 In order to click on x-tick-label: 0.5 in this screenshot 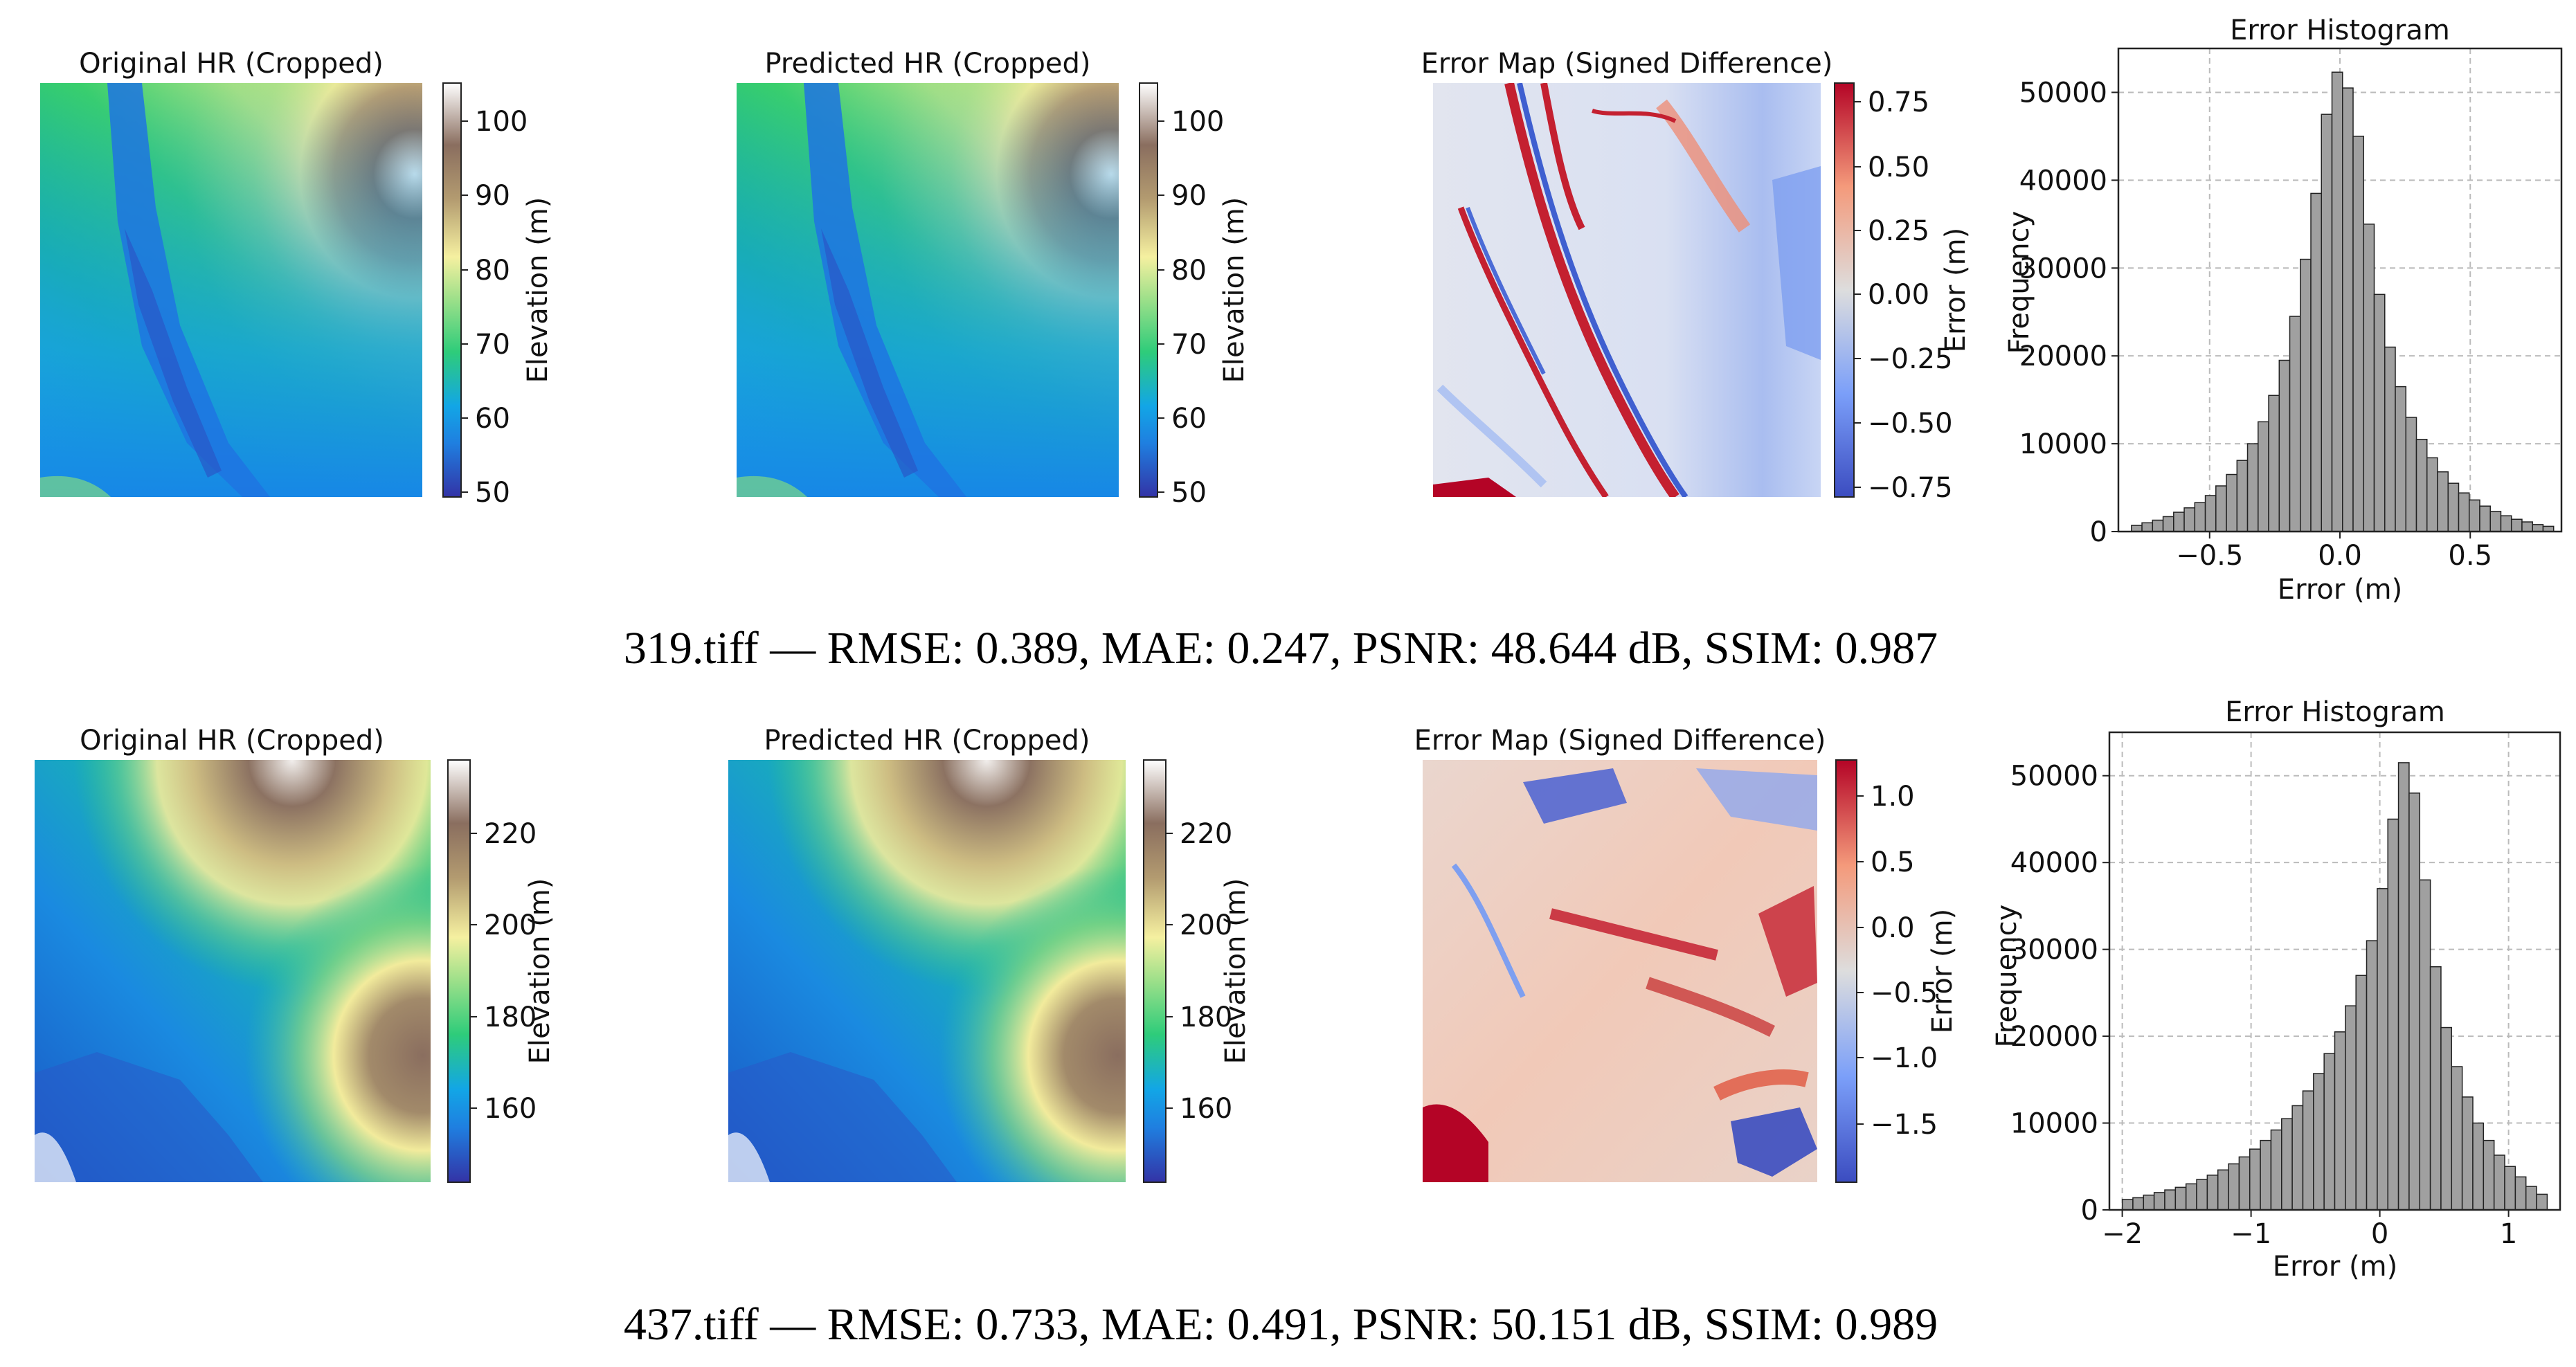, I will do `click(2470, 556)`.